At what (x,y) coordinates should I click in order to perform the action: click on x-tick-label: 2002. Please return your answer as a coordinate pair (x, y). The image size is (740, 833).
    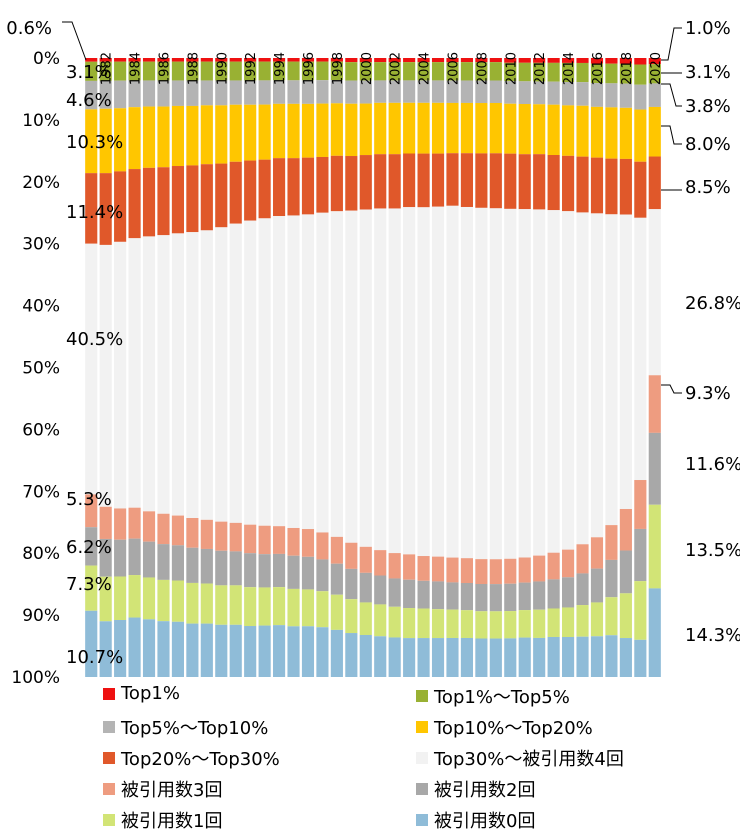
    Looking at the image, I should click on (396, 68).